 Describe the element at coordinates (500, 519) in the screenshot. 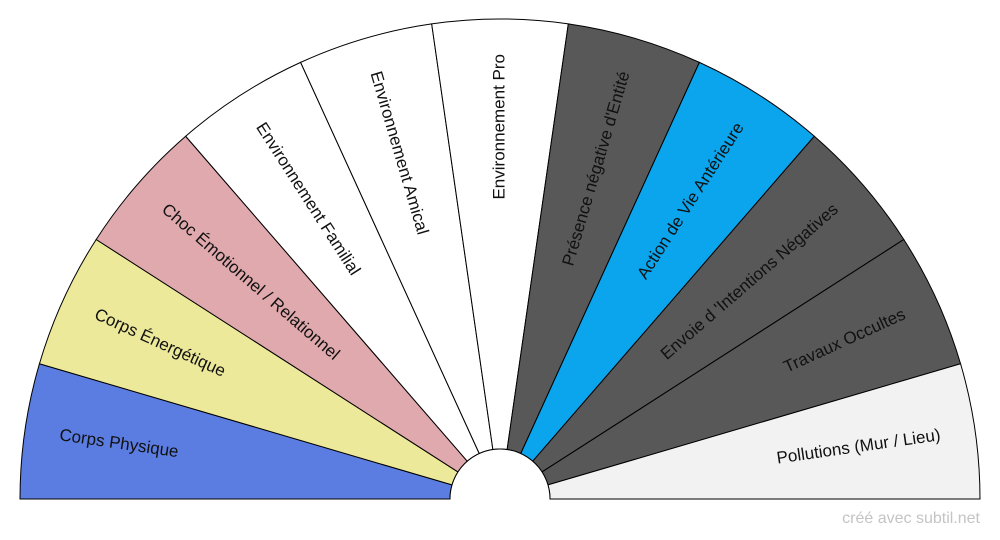

I see `hub-lower-mask` at that location.